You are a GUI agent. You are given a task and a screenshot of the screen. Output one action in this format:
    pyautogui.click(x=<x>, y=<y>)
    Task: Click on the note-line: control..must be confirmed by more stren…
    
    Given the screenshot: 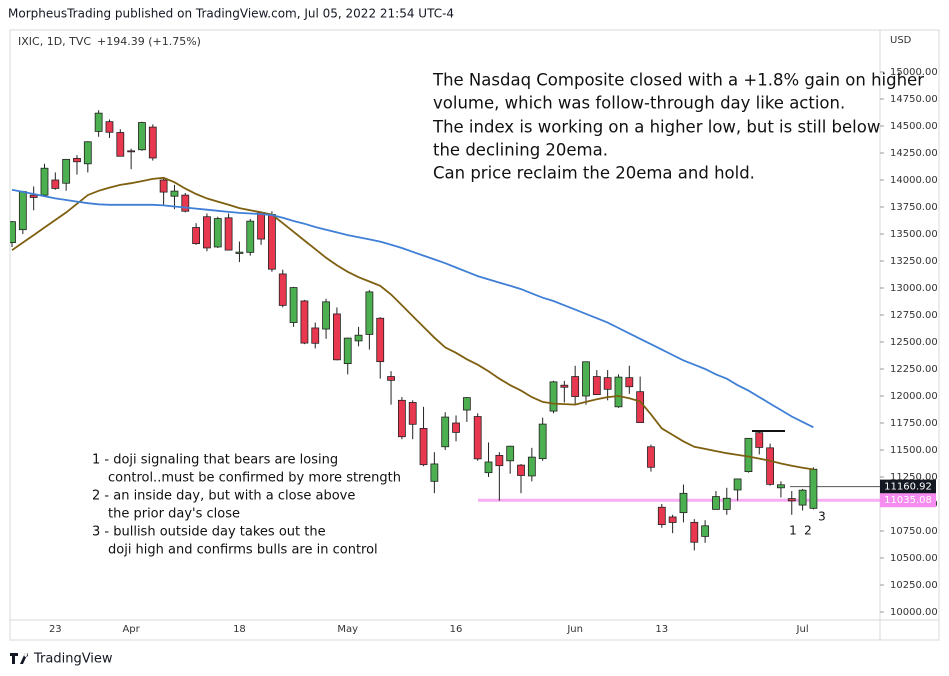 What is the action you would take?
    pyautogui.click(x=254, y=478)
    